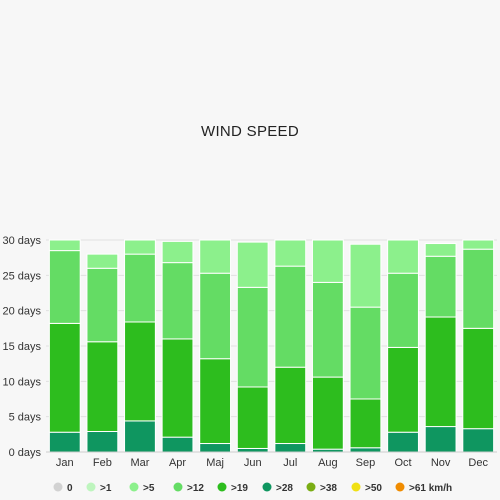 This screenshot has height=500, width=500. Describe the element at coordinates (239, 488) in the screenshot. I see `legend-label: >19` at that location.